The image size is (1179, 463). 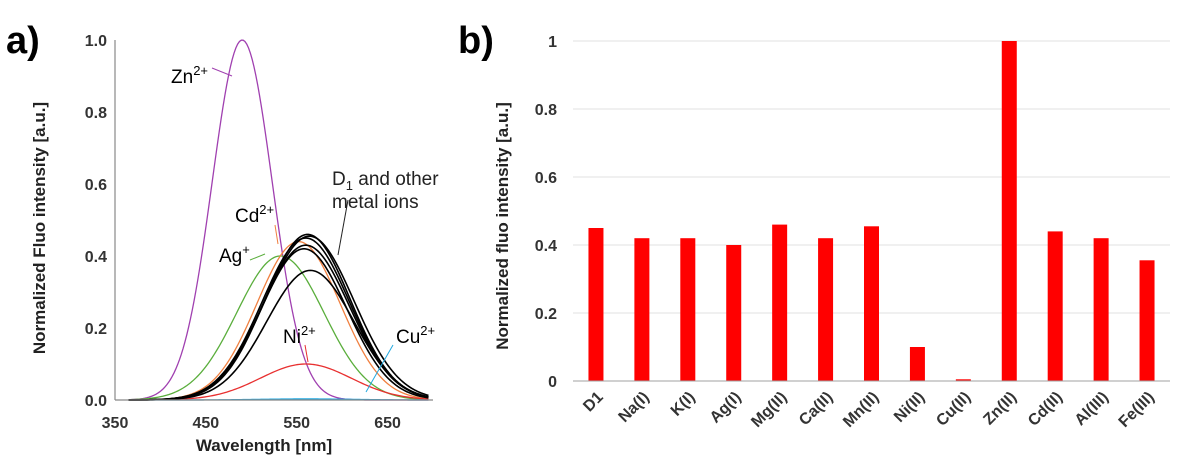 I want to click on ni-leader, so click(x=306, y=353).